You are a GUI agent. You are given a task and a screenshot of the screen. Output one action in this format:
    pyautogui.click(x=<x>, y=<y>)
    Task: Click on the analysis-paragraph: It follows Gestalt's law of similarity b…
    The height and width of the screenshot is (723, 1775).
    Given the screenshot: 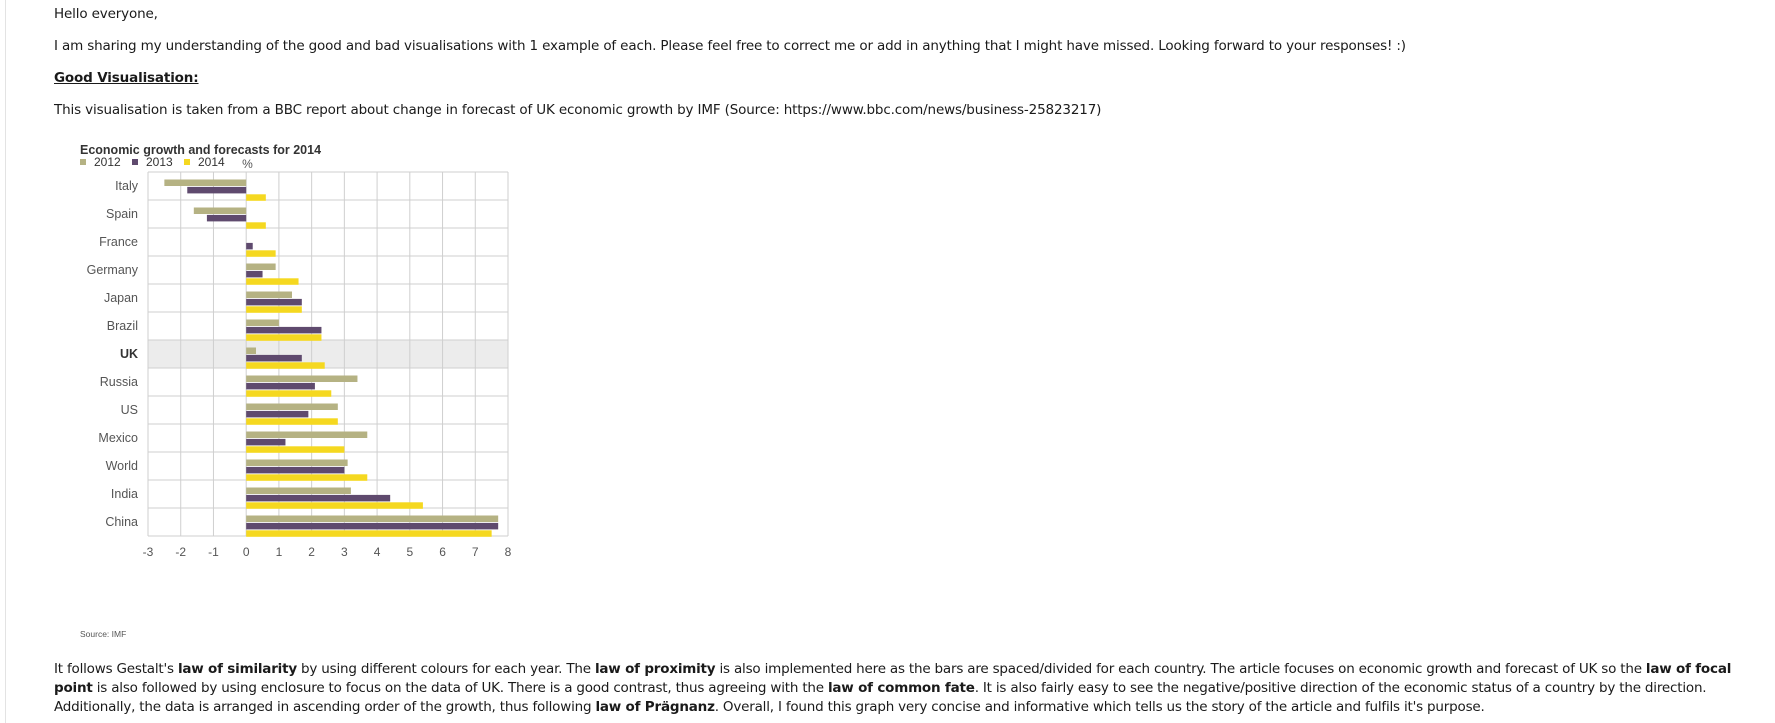 What is the action you would take?
    pyautogui.click(x=911, y=688)
    